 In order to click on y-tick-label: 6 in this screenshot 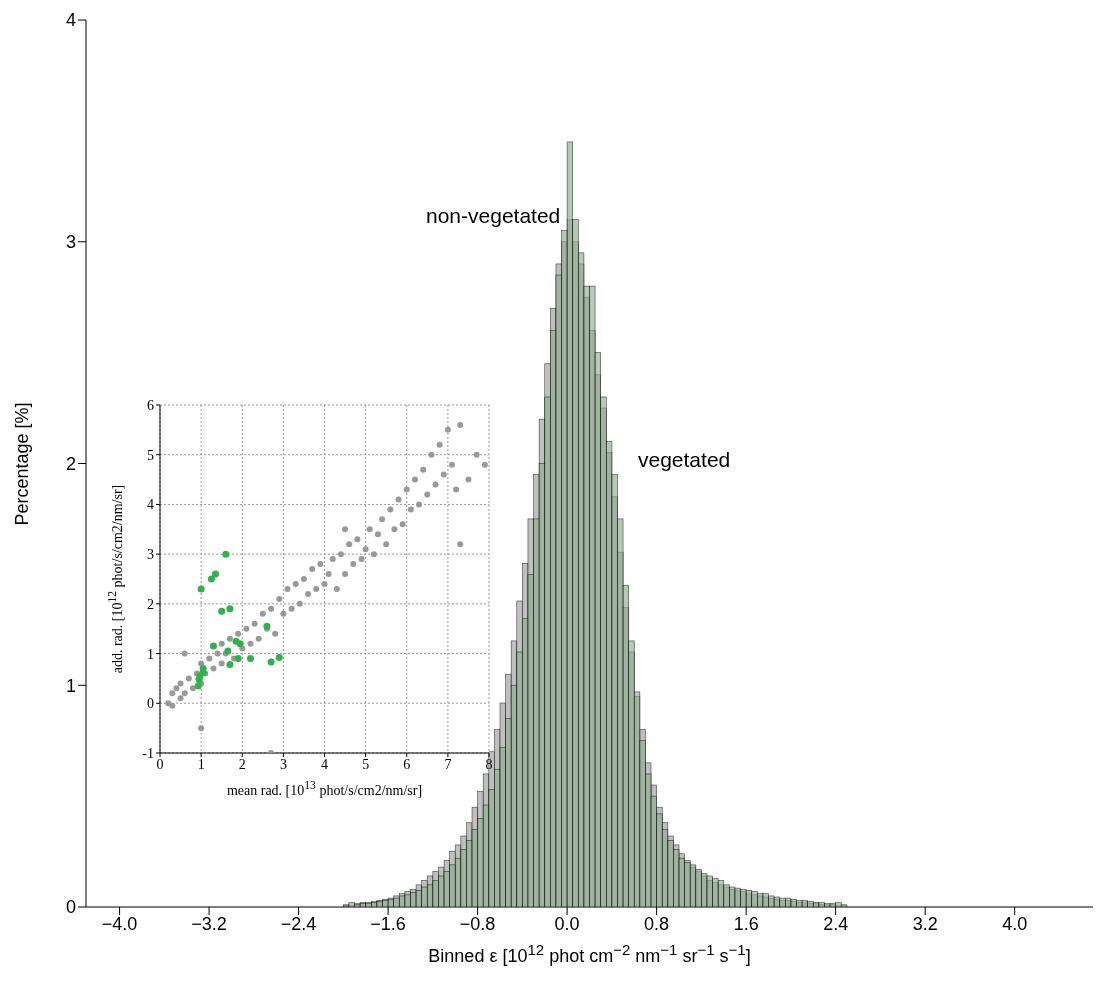, I will do `click(150, 405)`.